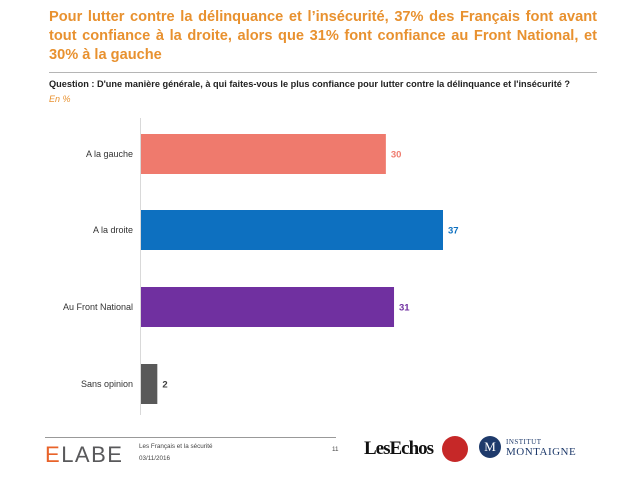 This screenshot has height=478, width=638. Describe the element at coordinates (164, 385) in the screenshot. I see `value-label: 2` at that location.